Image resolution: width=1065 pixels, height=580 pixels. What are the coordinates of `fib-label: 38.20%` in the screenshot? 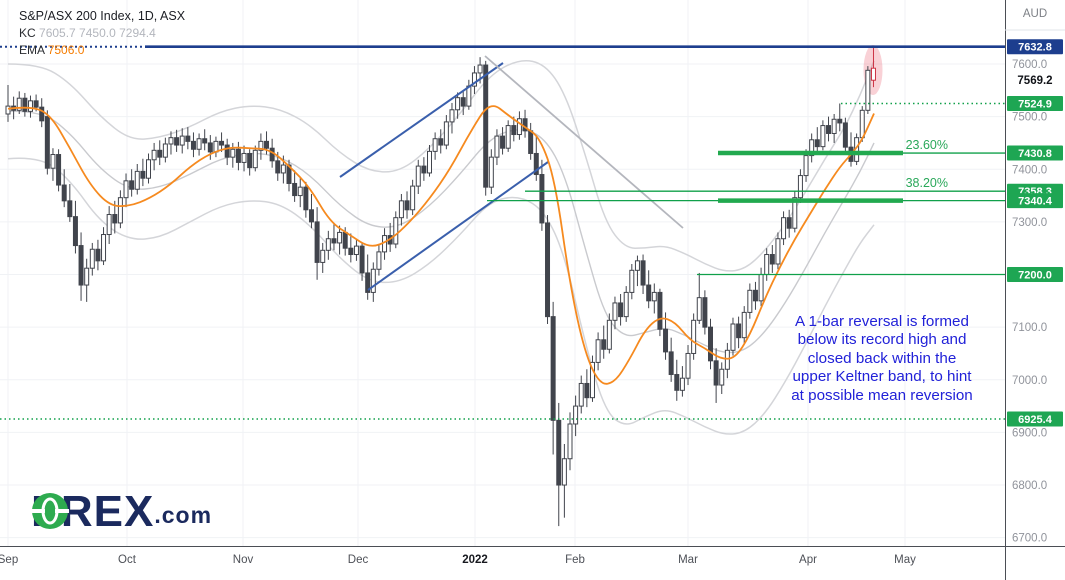 It's located at (927, 183).